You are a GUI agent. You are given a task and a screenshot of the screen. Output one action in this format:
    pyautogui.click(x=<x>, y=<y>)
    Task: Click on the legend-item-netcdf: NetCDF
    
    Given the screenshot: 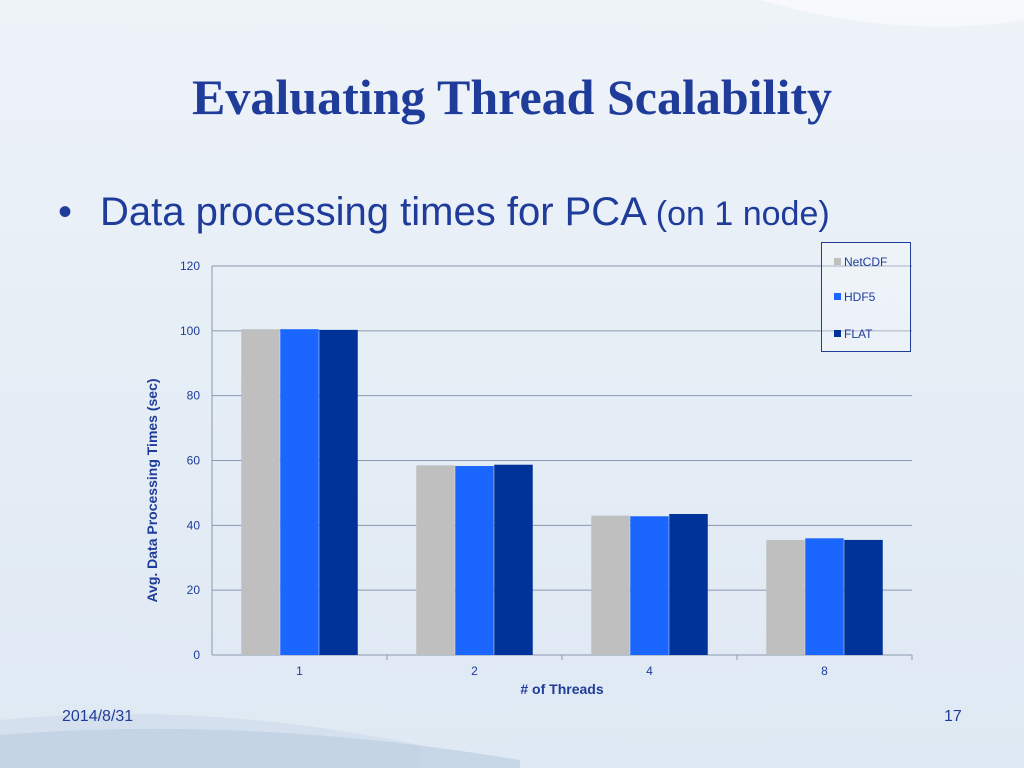 What is the action you would take?
    pyautogui.click(x=860, y=262)
    